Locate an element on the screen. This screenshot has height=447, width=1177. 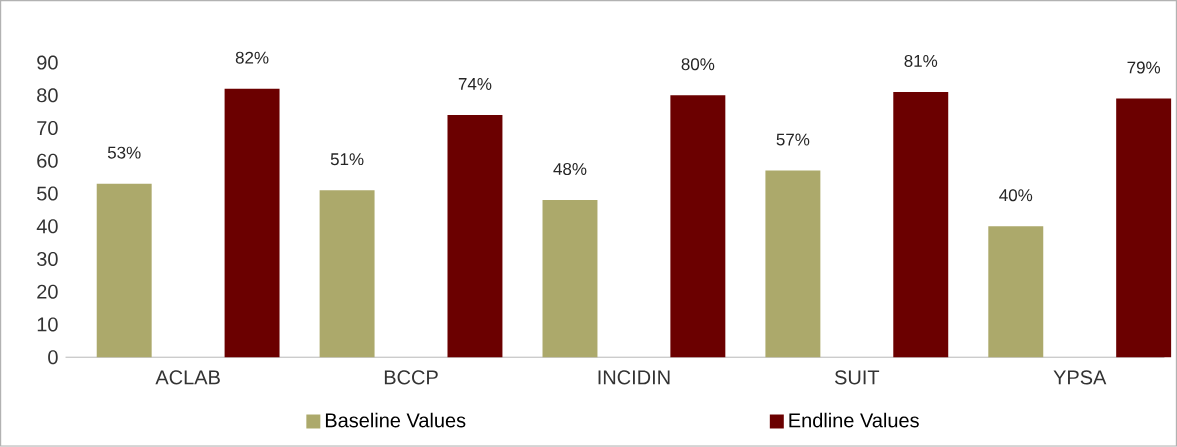
y-tick-label: 40 is located at coordinates (47, 226).